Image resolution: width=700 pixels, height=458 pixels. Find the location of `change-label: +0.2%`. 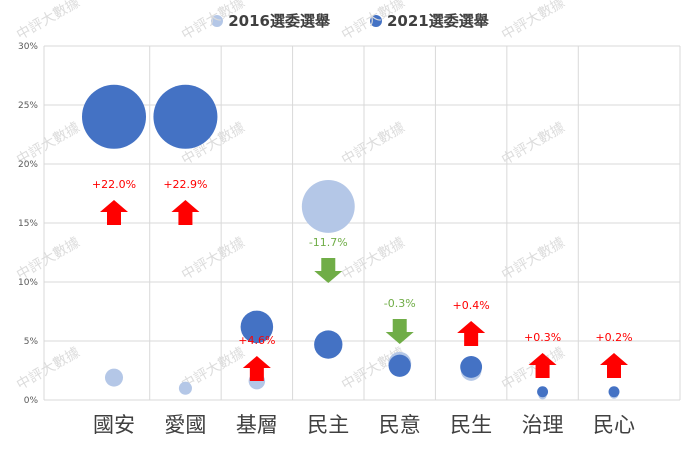

change-label: +0.2% is located at coordinates (613, 337).